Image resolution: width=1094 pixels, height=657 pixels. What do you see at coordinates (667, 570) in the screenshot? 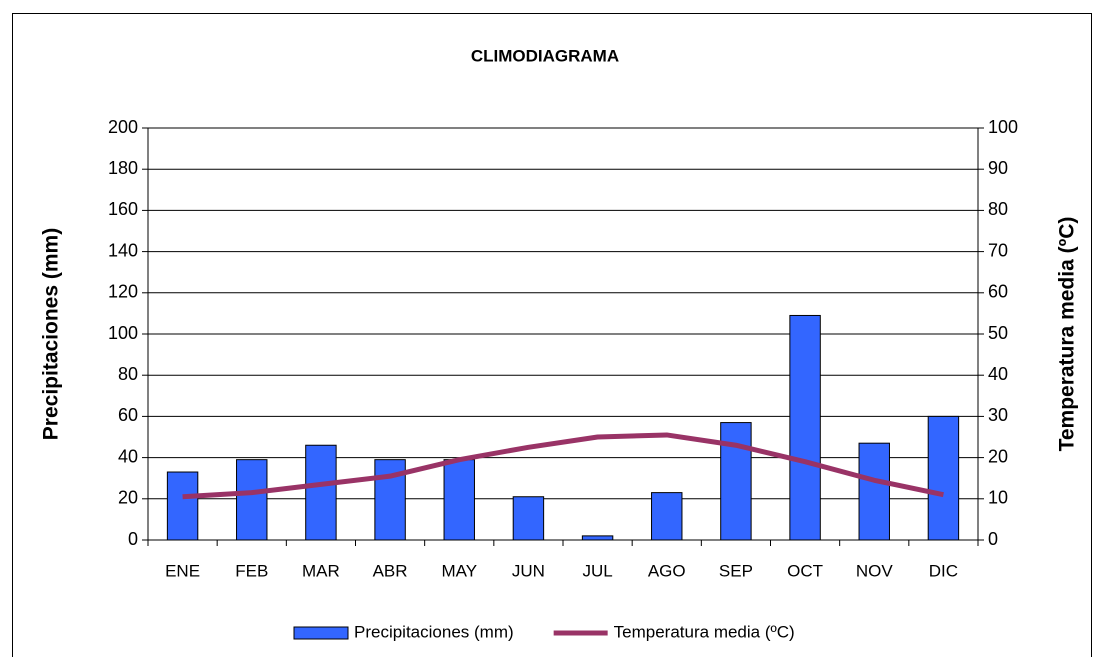
I see `x-tick-label: AGO` at bounding box center [667, 570].